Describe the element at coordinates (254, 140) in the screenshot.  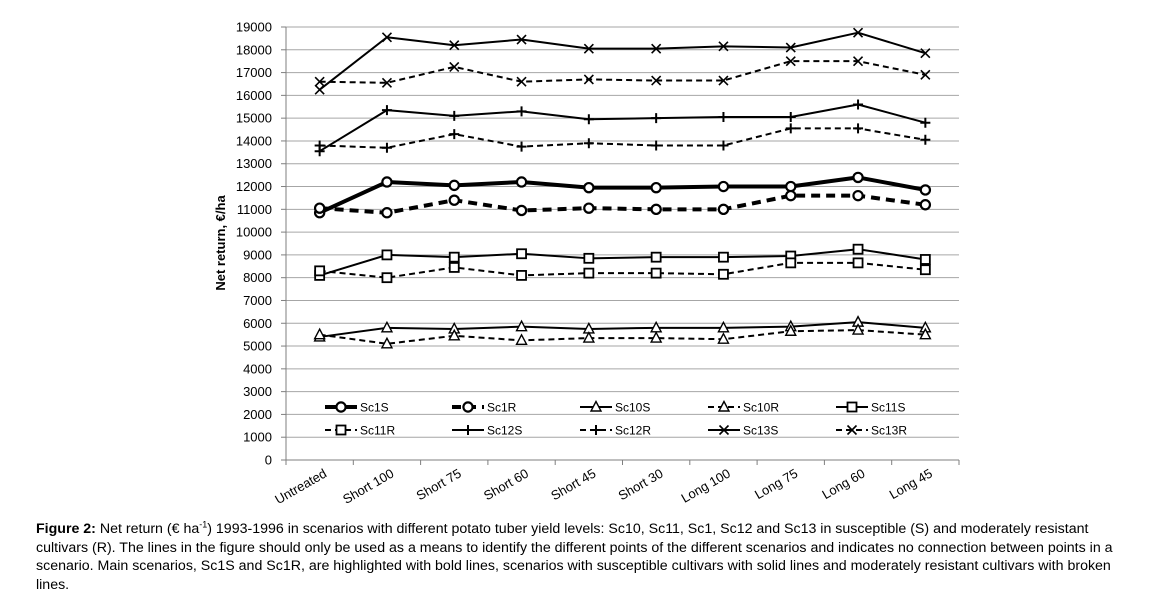
I see `y-tick-label: 14000` at that location.